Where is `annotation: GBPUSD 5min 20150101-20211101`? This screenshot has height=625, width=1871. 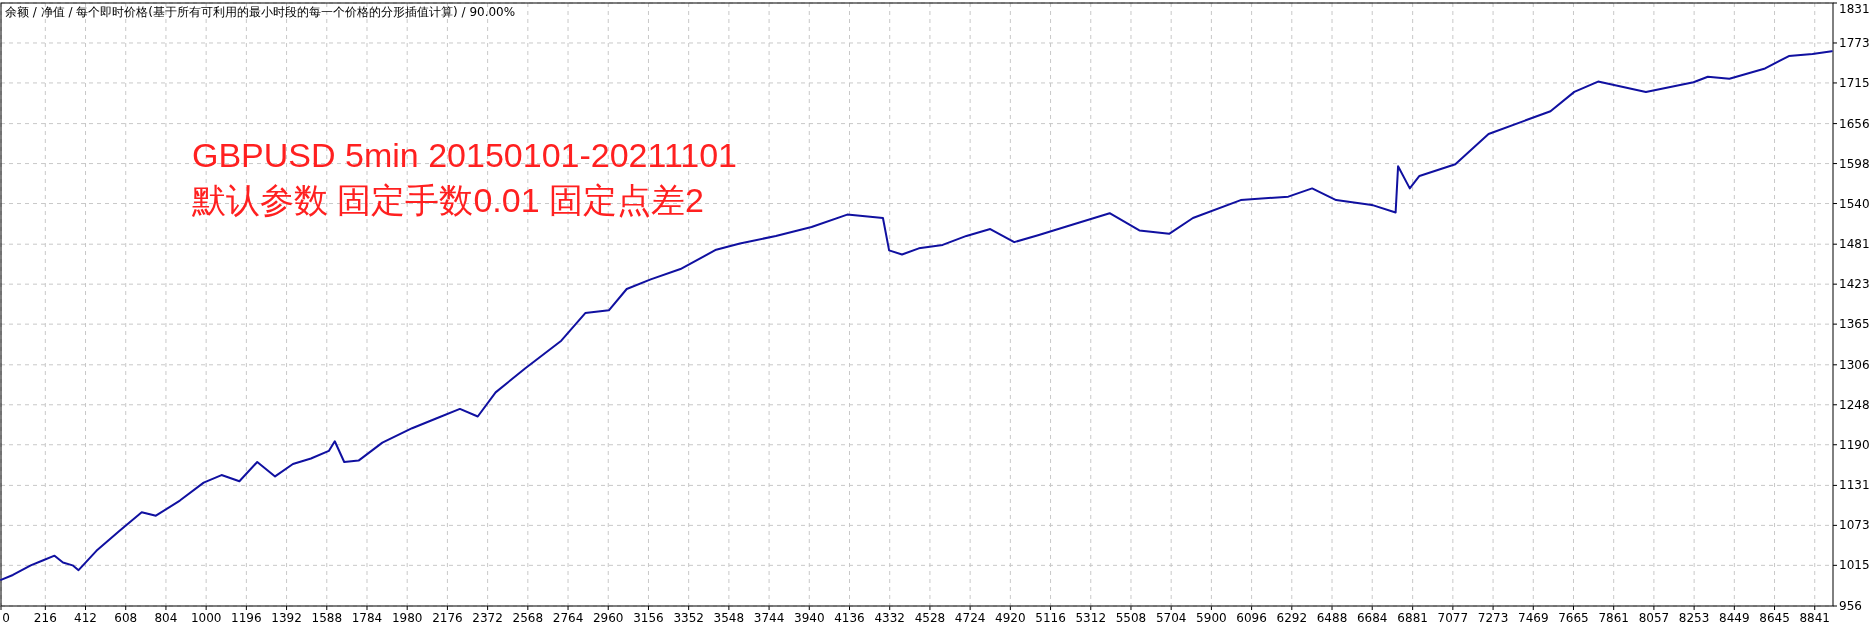
annotation: GBPUSD 5min 20150101-20211101 is located at coordinates (464, 155).